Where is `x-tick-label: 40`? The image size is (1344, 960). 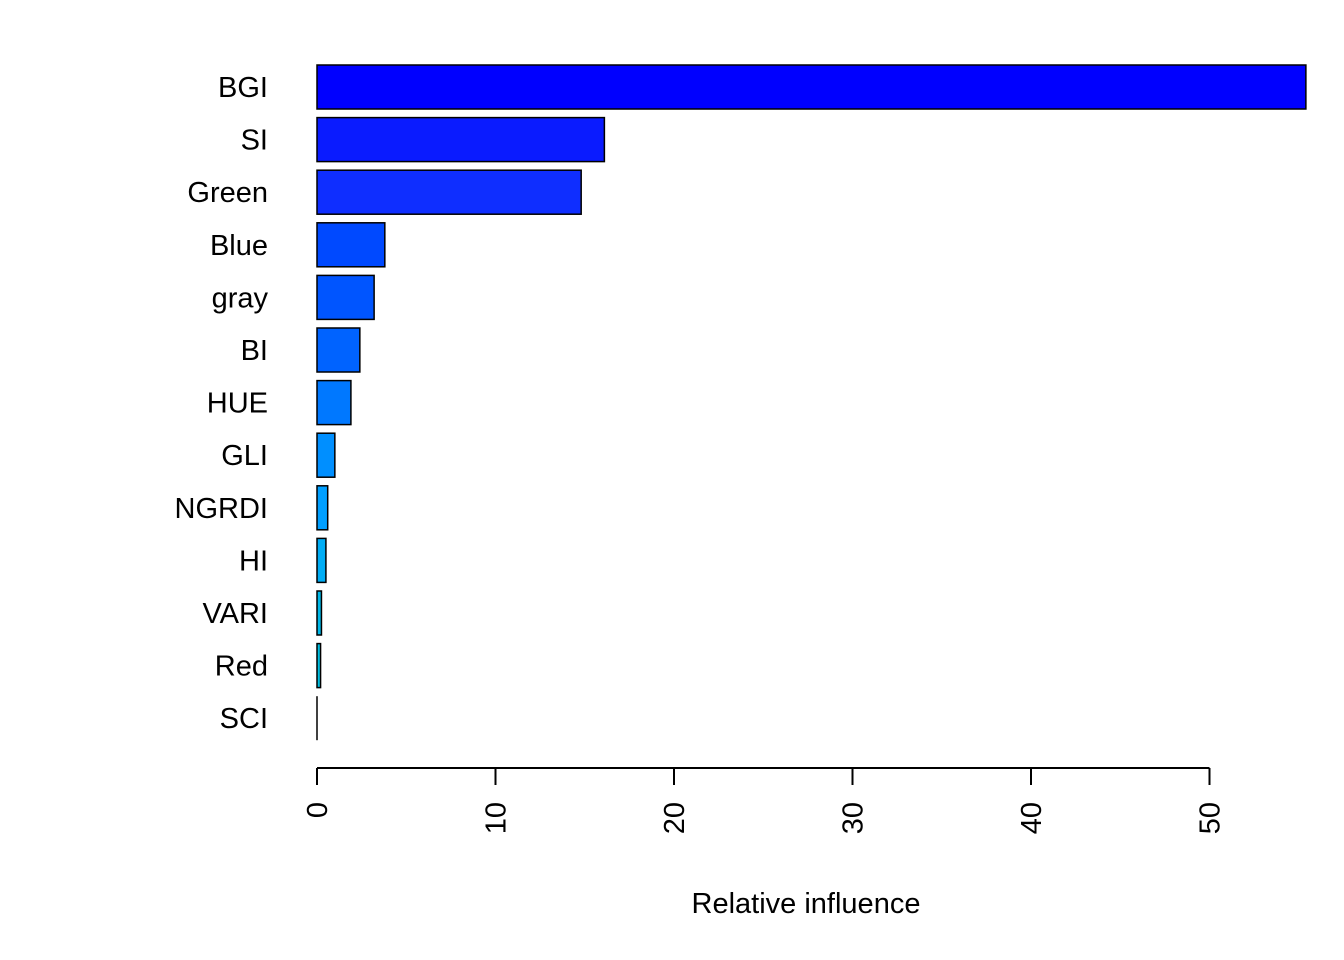
x-tick-label: 40 is located at coordinates (1032, 818).